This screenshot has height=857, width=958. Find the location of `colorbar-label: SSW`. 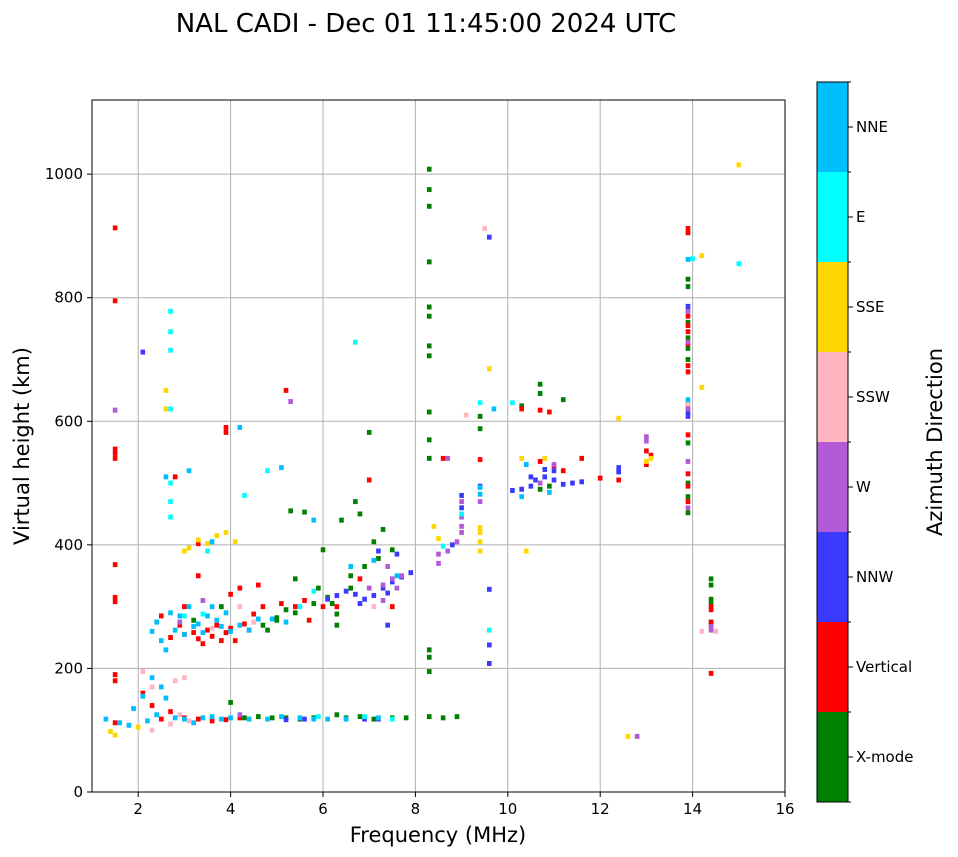

colorbar-label: SSW is located at coordinates (873, 397).